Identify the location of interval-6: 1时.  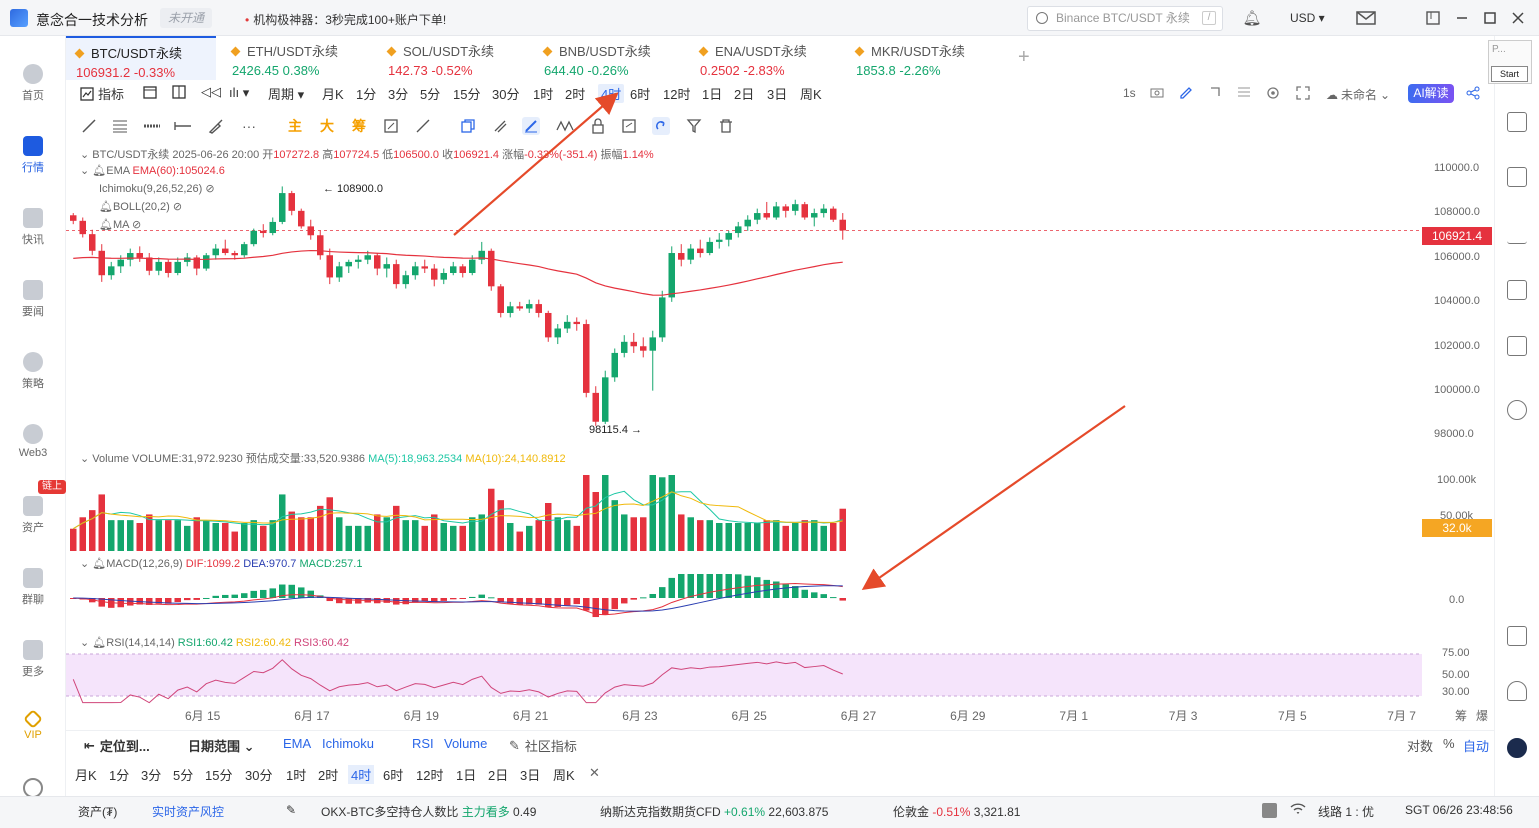
(543, 94).